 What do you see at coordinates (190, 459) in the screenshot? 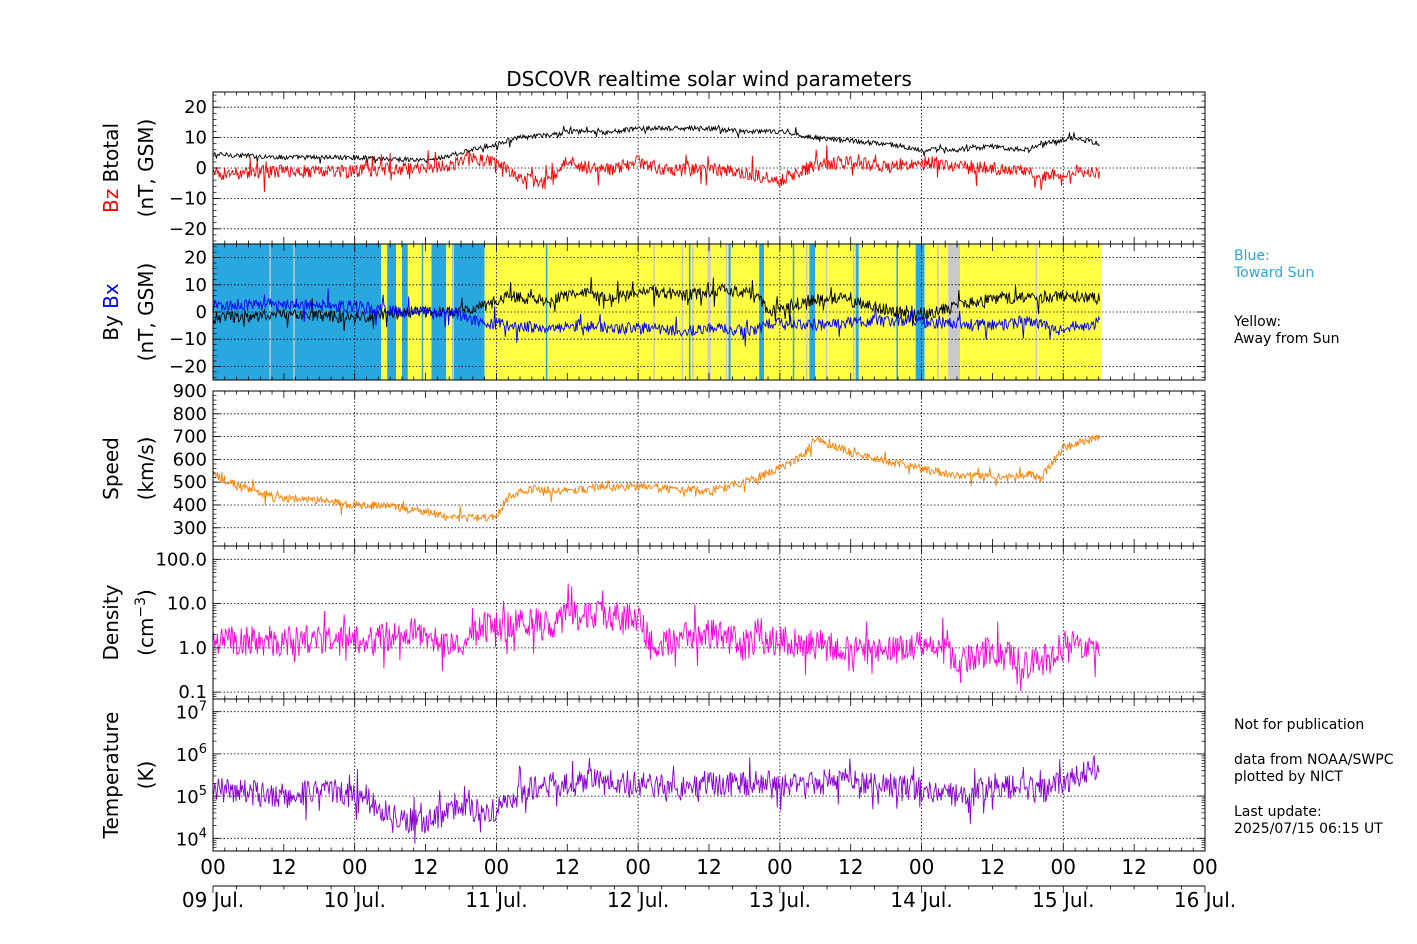
I see `y-tick-label: 600` at bounding box center [190, 459].